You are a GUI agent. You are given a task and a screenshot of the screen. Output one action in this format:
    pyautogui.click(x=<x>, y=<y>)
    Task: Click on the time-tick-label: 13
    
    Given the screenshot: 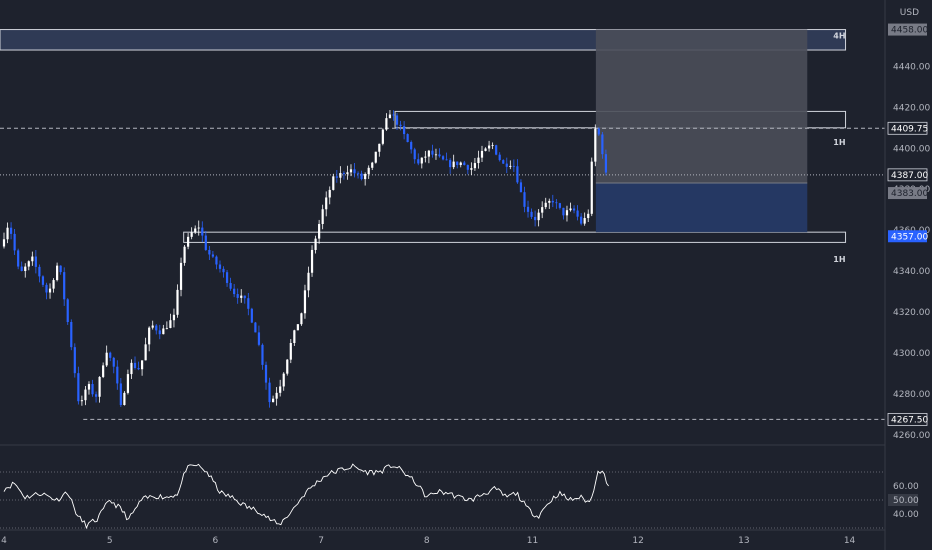 What is the action you would take?
    pyautogui.click(x=743, y=541)
    